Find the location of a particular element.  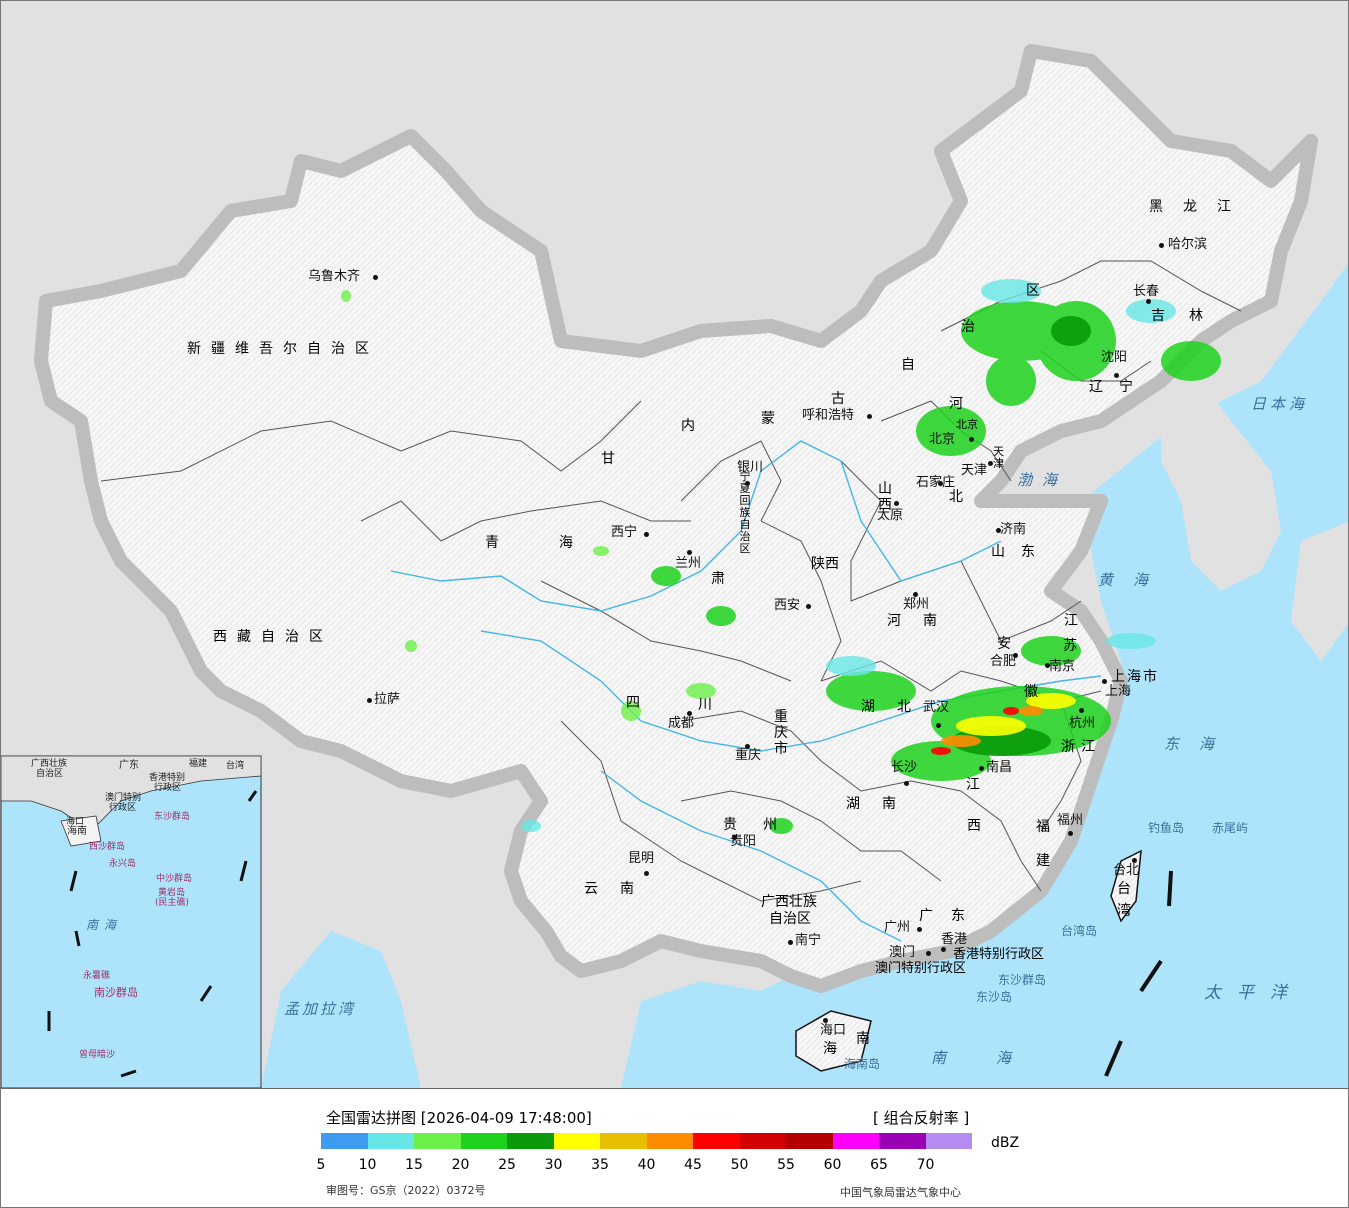

province-guangdong: 广东 is located at coordinates (951, 916).